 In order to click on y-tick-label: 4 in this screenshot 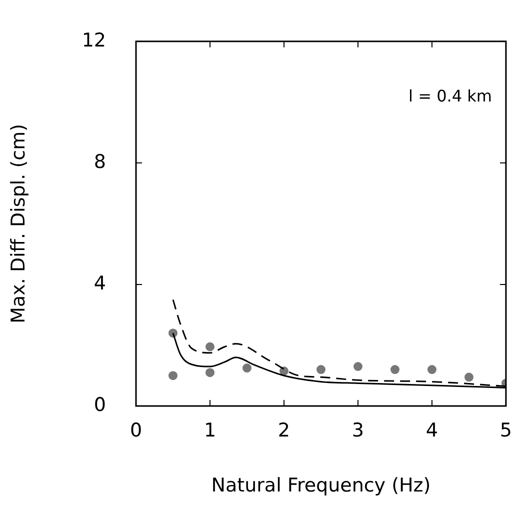, I will do `click(100, 283)`.